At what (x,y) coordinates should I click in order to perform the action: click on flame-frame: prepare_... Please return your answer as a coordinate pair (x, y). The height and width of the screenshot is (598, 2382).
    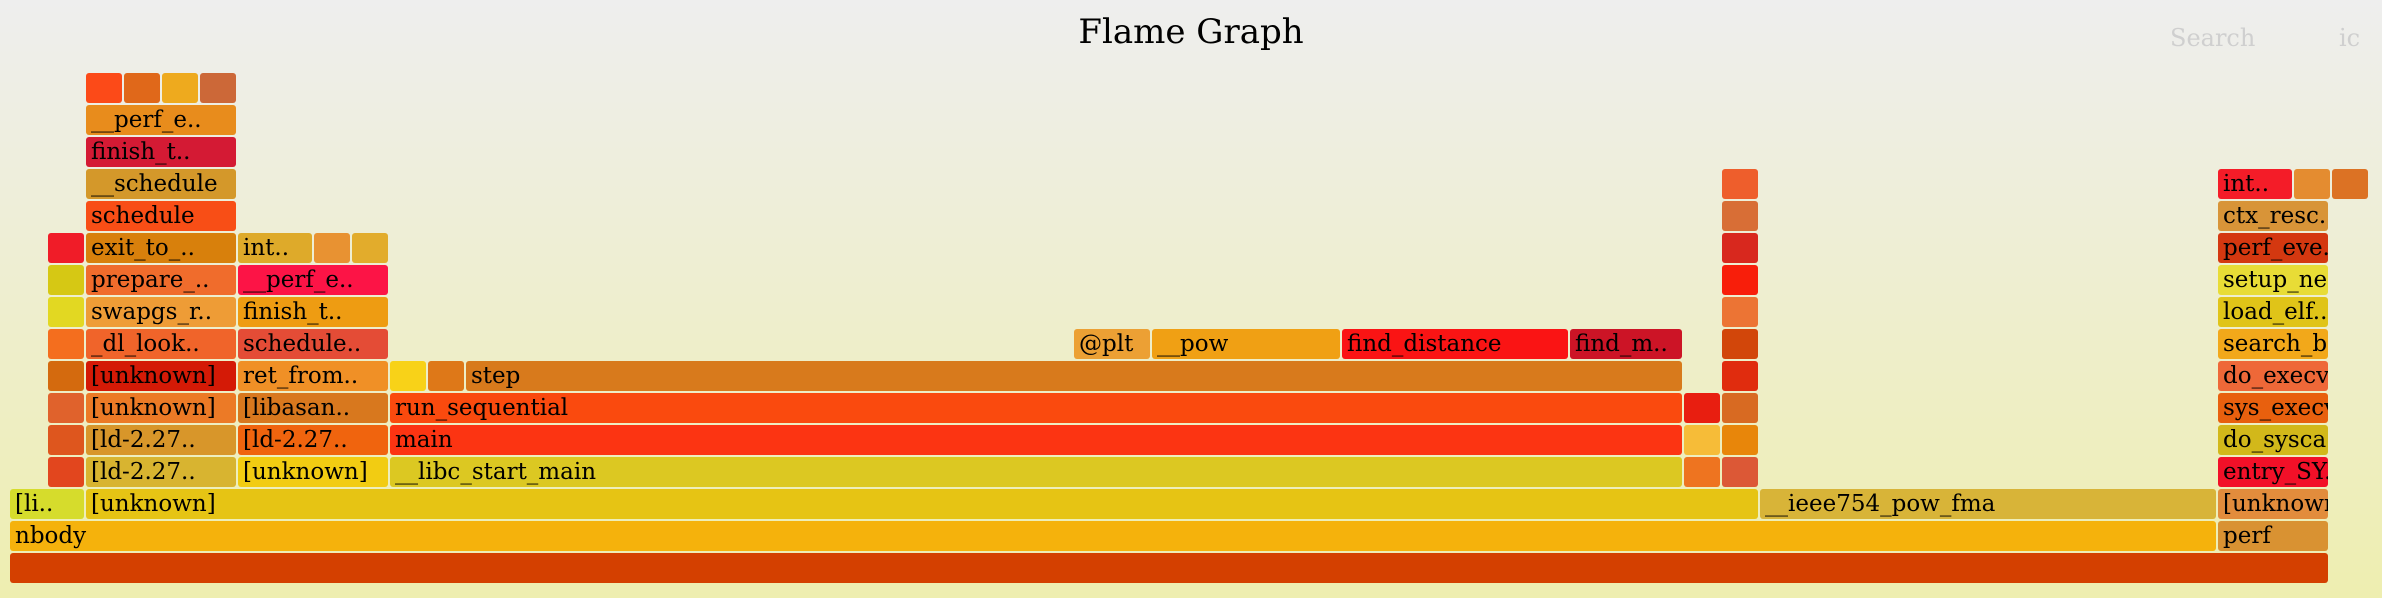
    Looking at the image, I should click on (161, 280).